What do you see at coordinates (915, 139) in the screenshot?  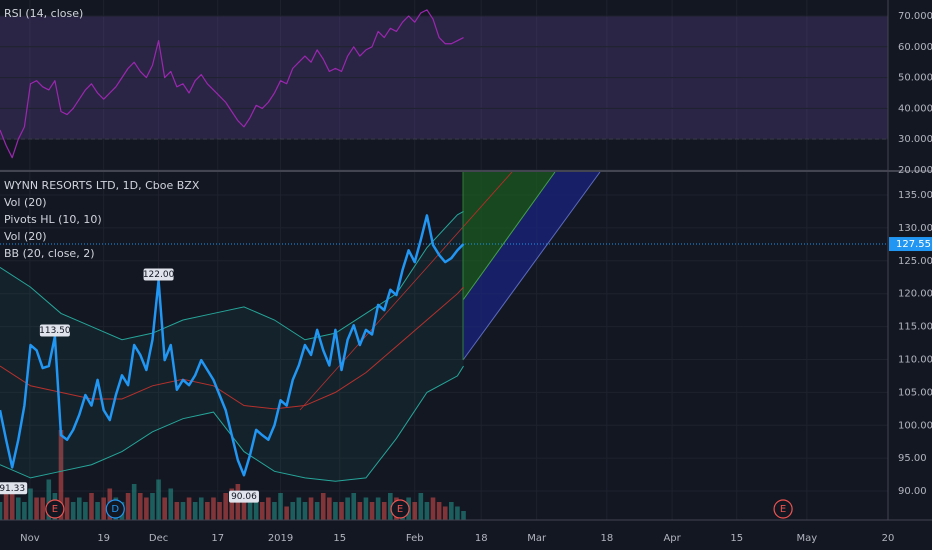 I see `y-tick-label: 30.0000` at bounding box center [915, 139].